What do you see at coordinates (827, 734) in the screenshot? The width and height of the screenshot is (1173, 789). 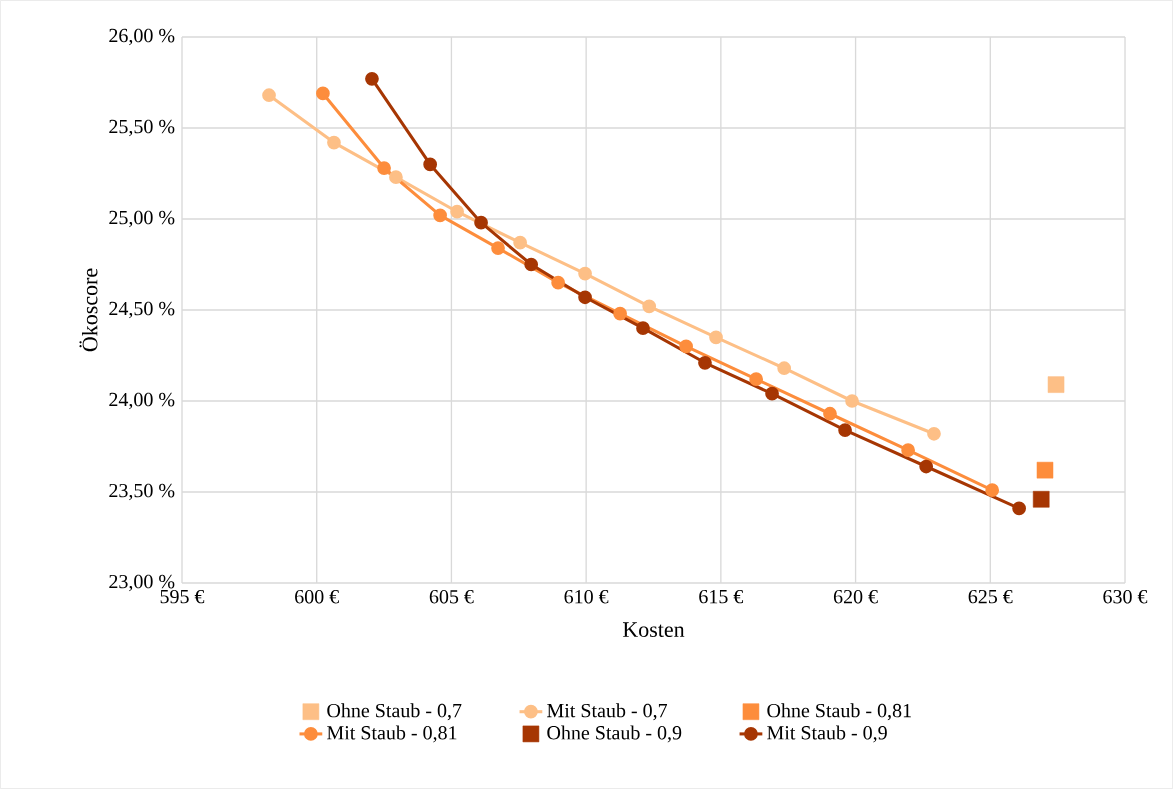 I see `legend-label: Mit Staub - 0,9` at bounding box center [827, 734].